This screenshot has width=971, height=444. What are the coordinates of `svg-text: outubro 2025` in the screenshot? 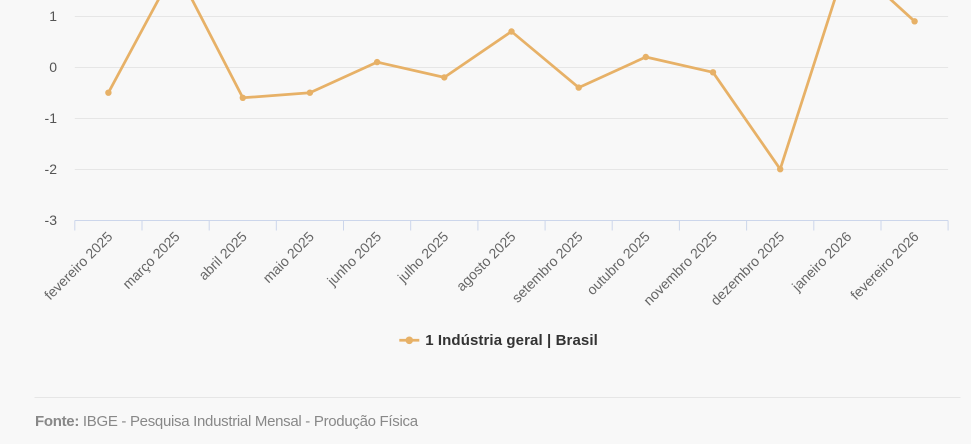 It's located at (618, 263).